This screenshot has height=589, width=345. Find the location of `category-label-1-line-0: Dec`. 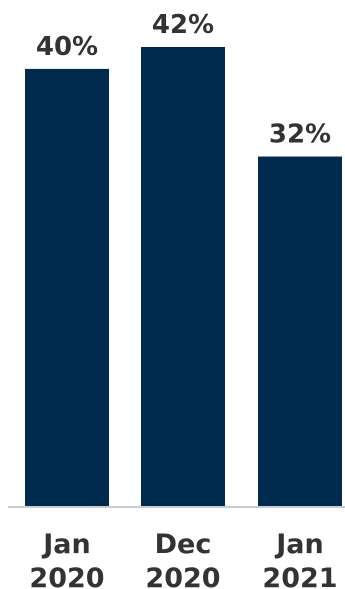

category-label-1-line-0: Dec is located at coordinates (183, 544).